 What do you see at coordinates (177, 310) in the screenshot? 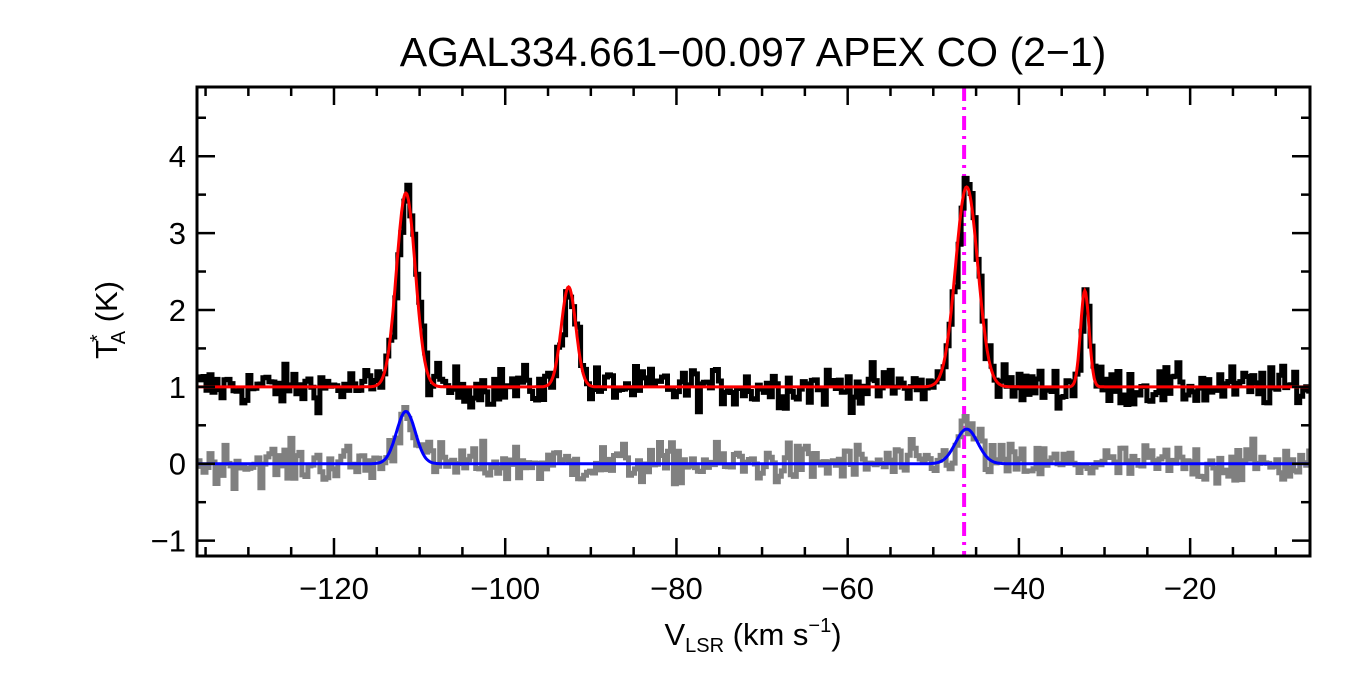
I see `y-tick-label: 2` at bounding box center [177, 310].